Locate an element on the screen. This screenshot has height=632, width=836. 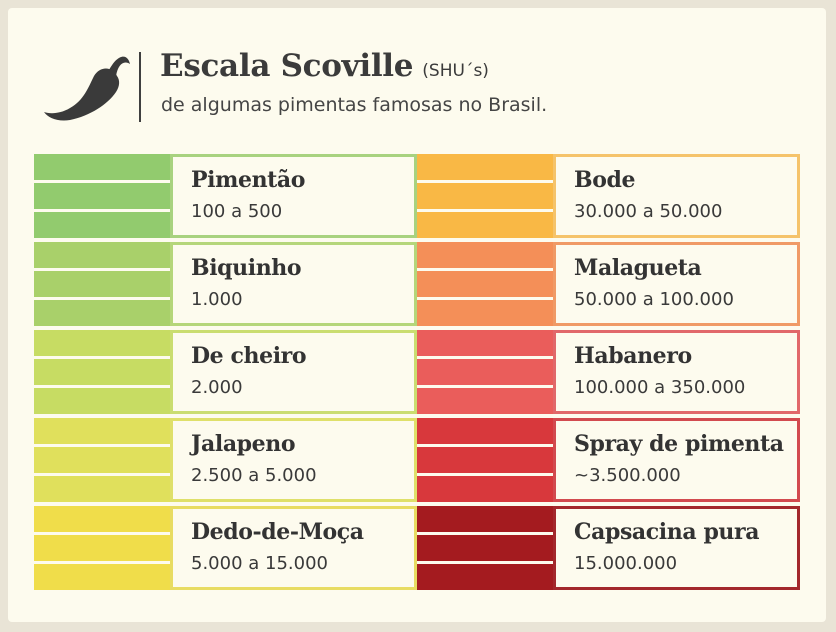
pepper-box: Malagueta 50.000 a 100.000 is located at coordinates (676, 284).